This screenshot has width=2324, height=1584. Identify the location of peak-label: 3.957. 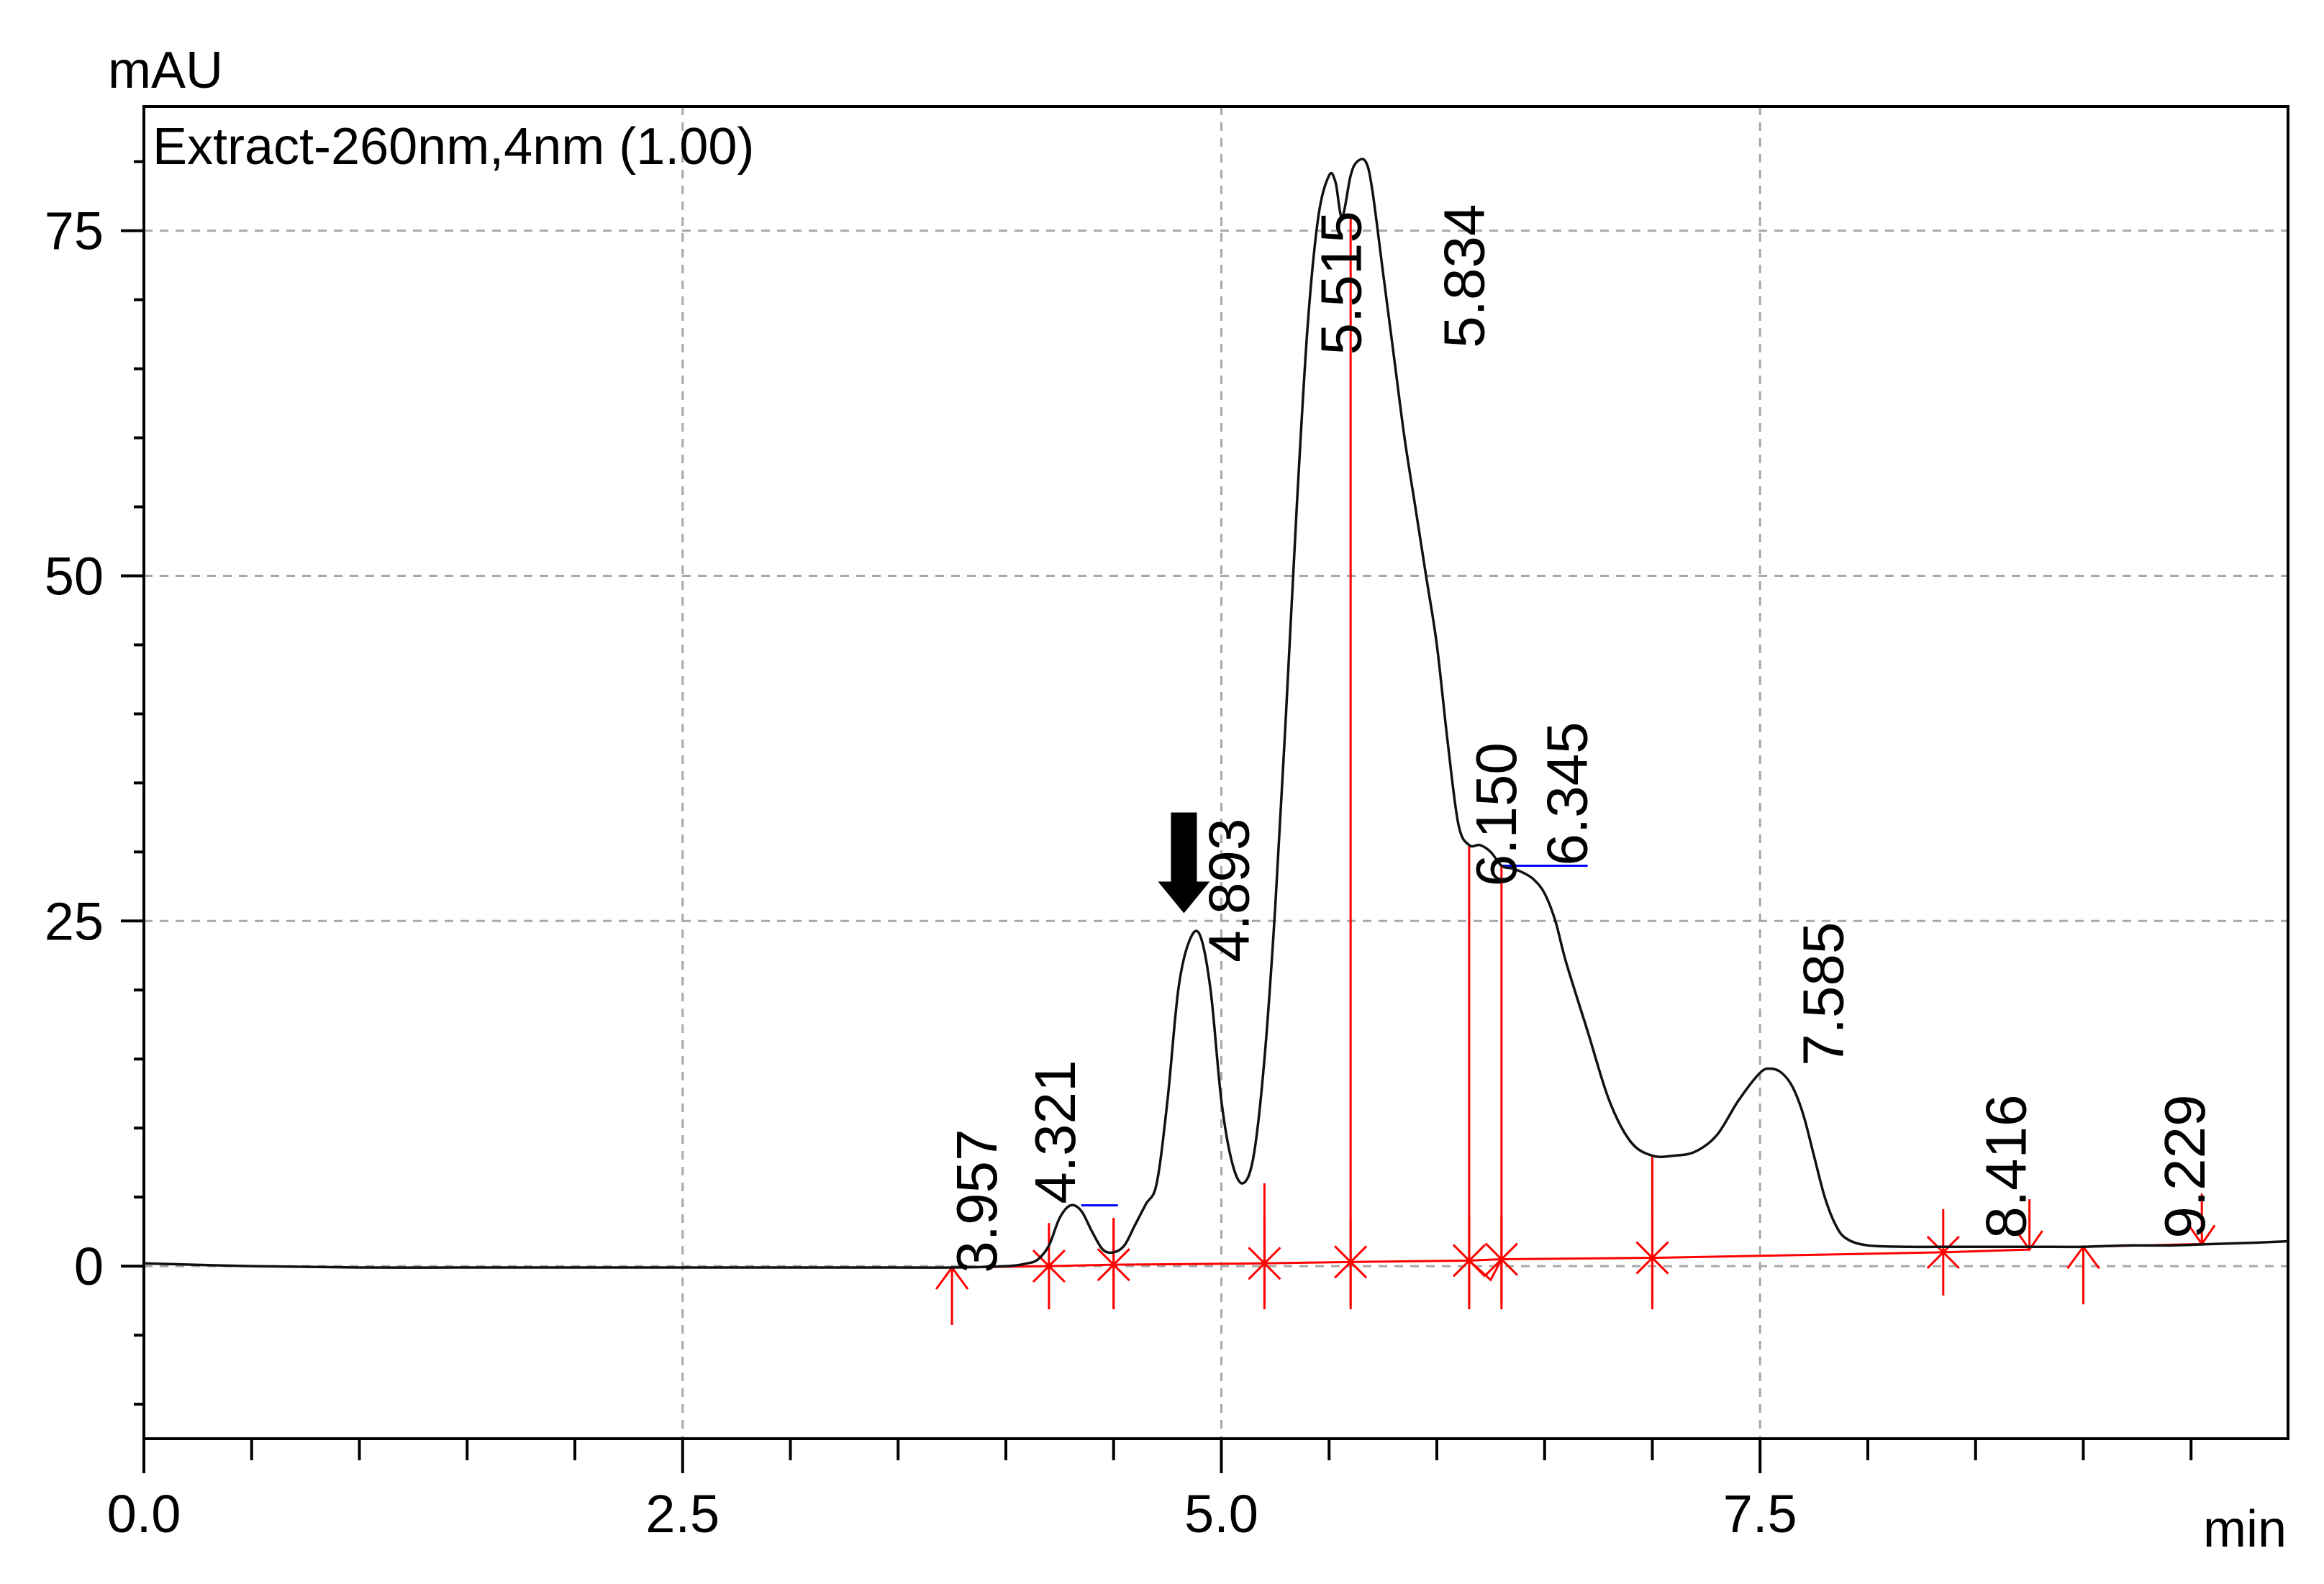
(977, 1201).